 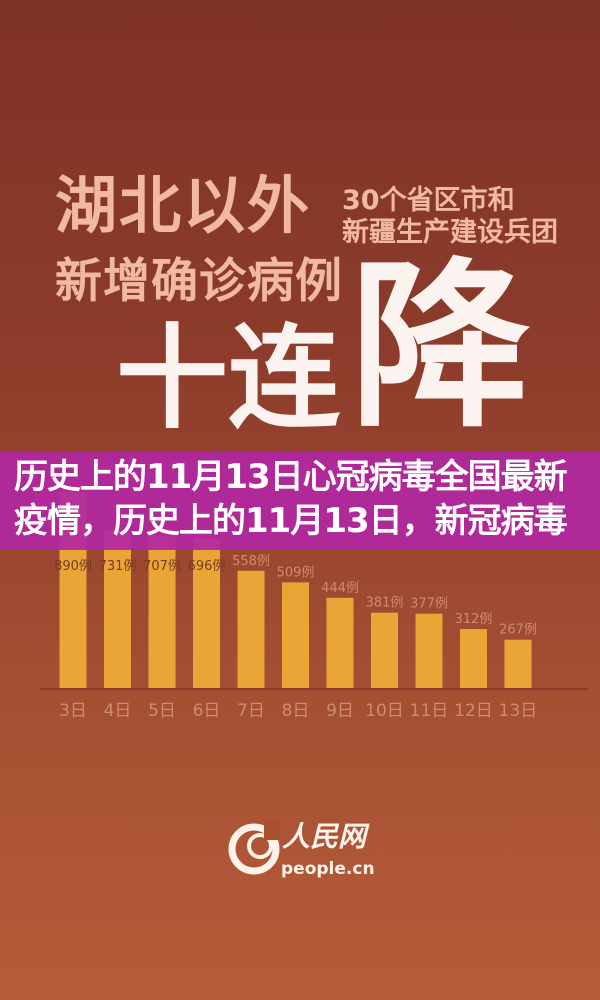 I want to click on logo-text-cn: 人民网, so click(x=324, y=836).